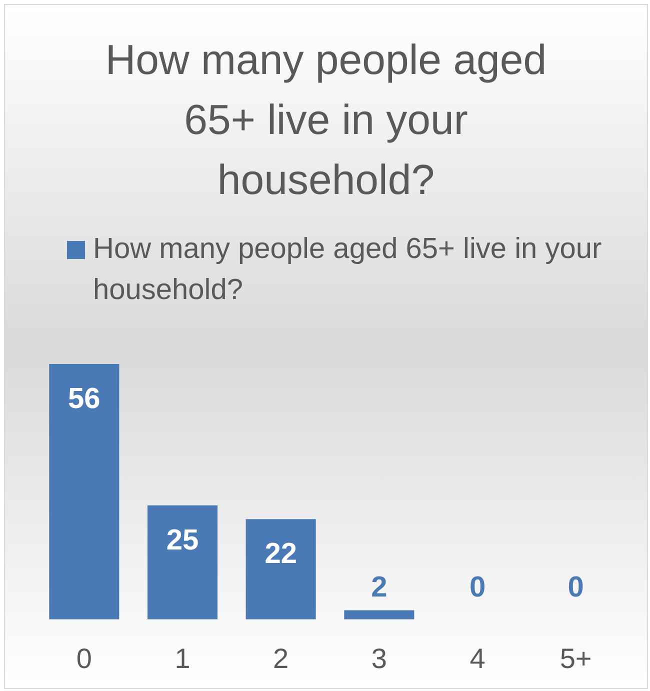 This screenshot has height=691, width=650. What do you see at coordinates (348, 270) in the screenshot?
I see `legend-label: How many people aged 65+ live in your household?` at bounding box center [348, 270].